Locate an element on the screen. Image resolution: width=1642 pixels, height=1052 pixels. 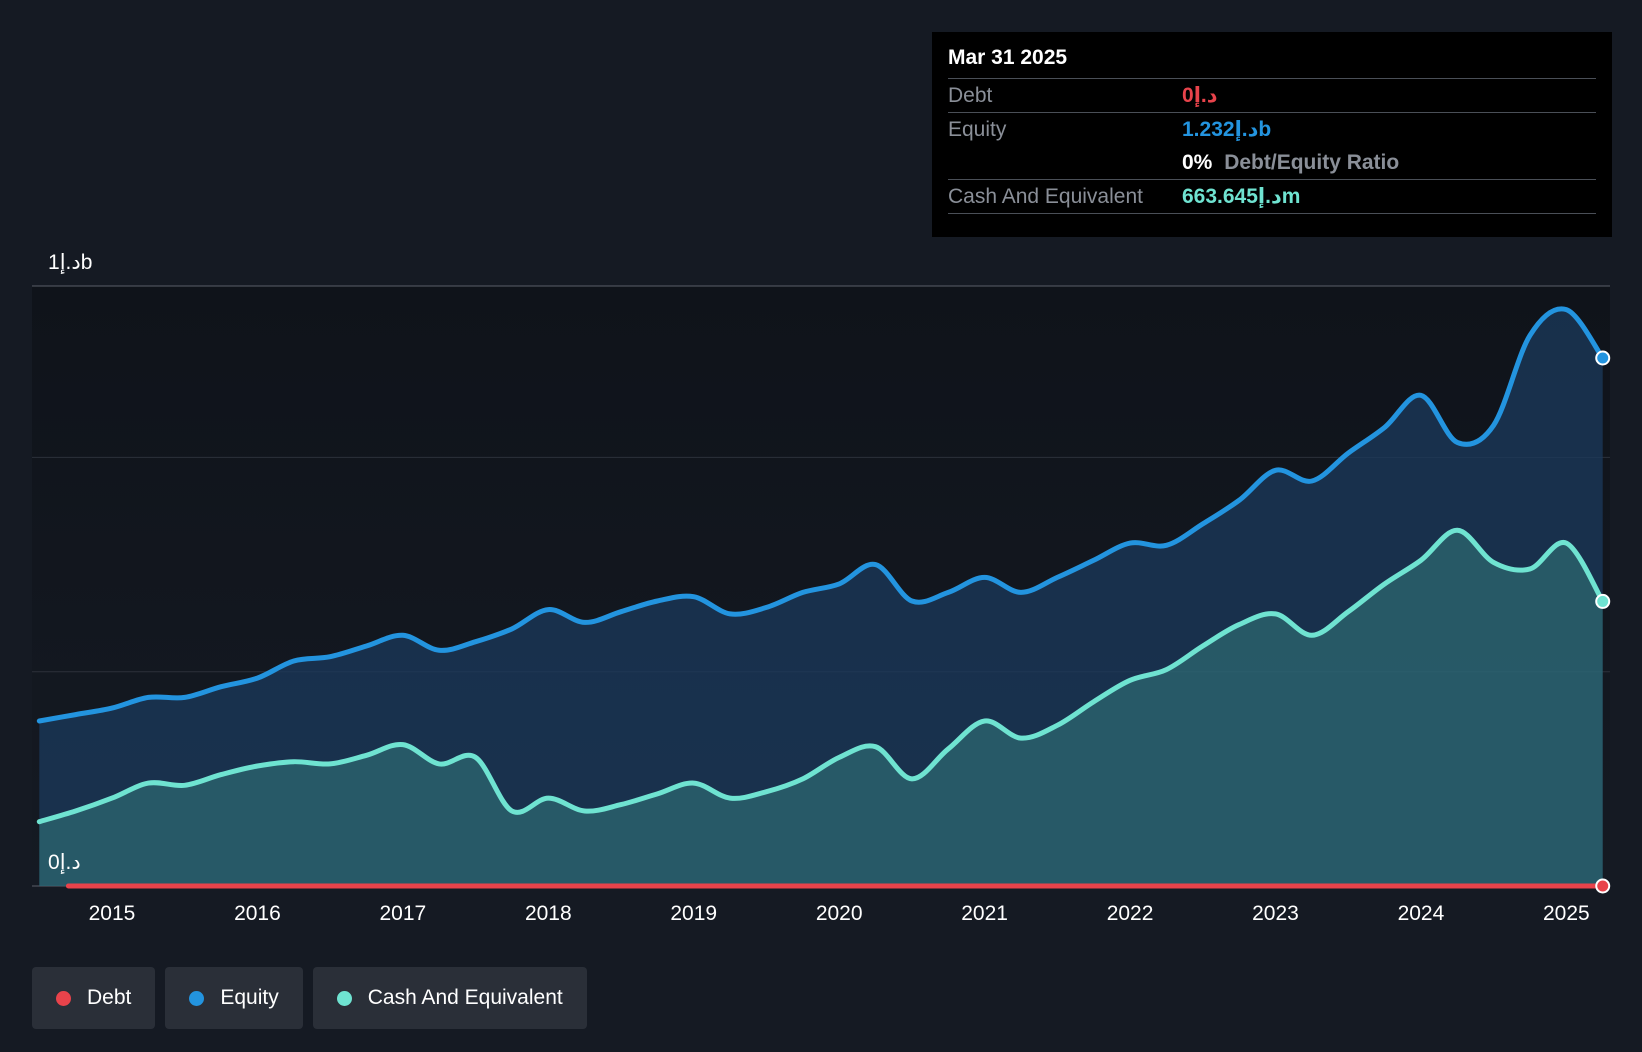
endpoint-cash-and-equivalent is located at coordinates (1603, 601).